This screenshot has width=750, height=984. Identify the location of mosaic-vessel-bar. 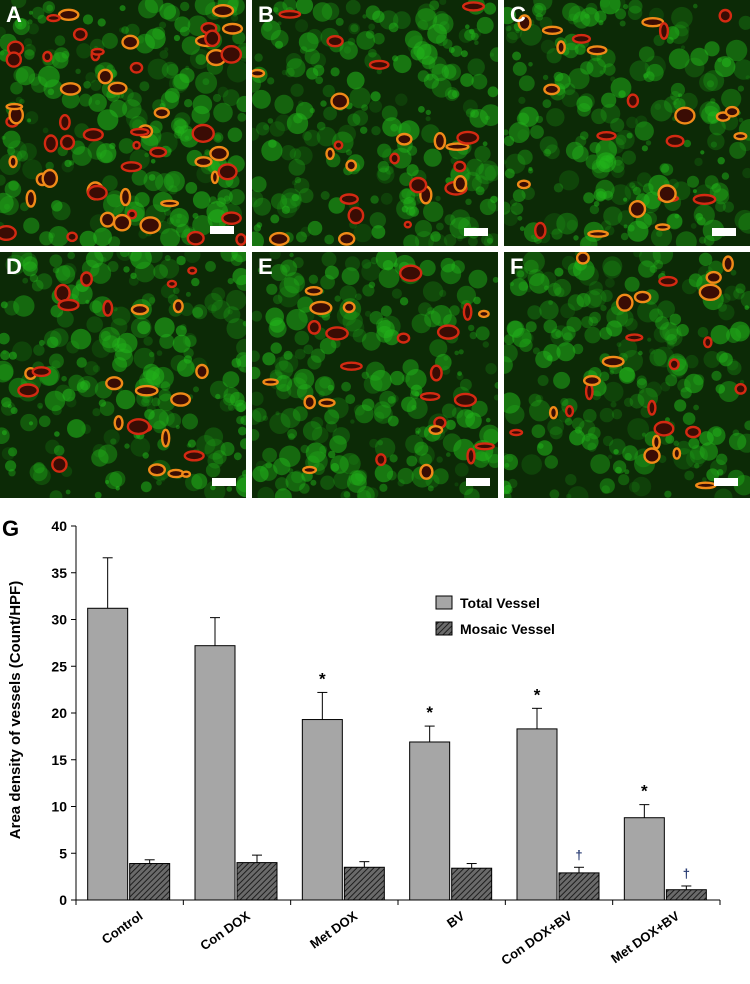
(472, 884).